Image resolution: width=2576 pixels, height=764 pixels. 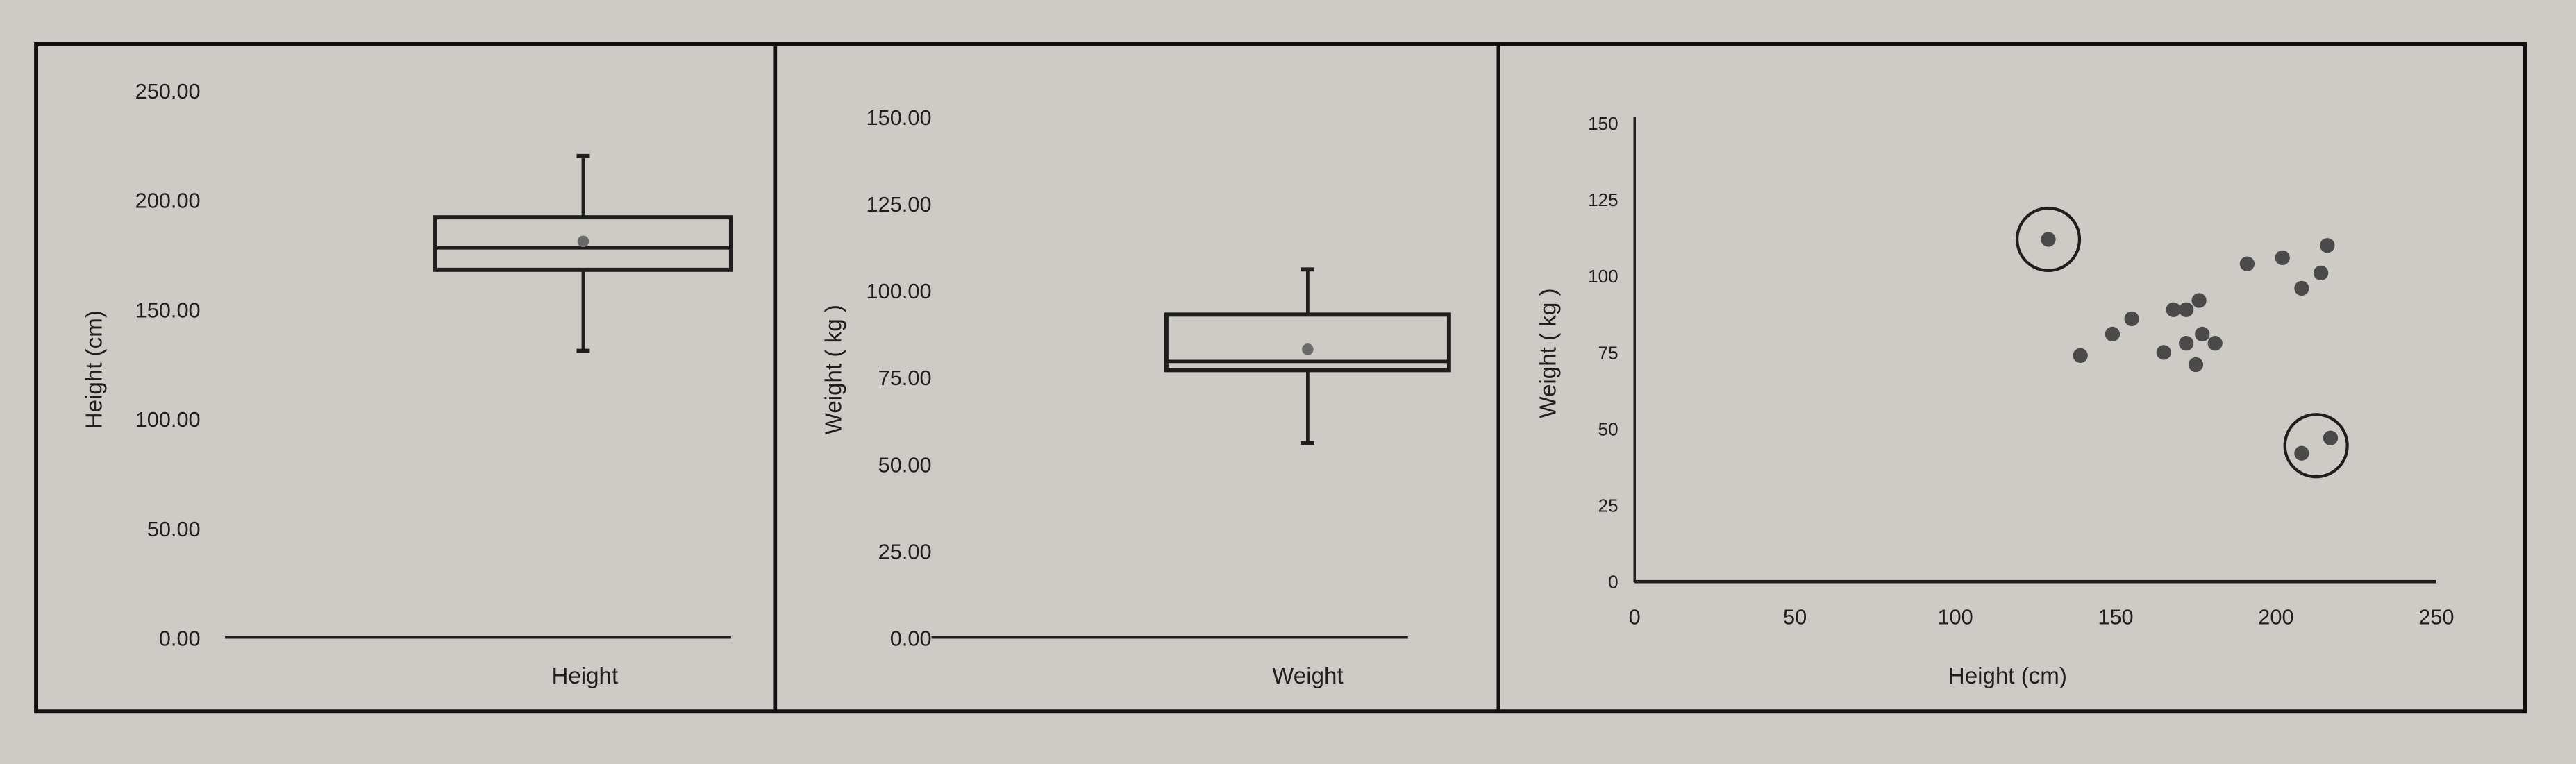 I want to click on x-tick-label: 150, so click(x=2115, y=617).